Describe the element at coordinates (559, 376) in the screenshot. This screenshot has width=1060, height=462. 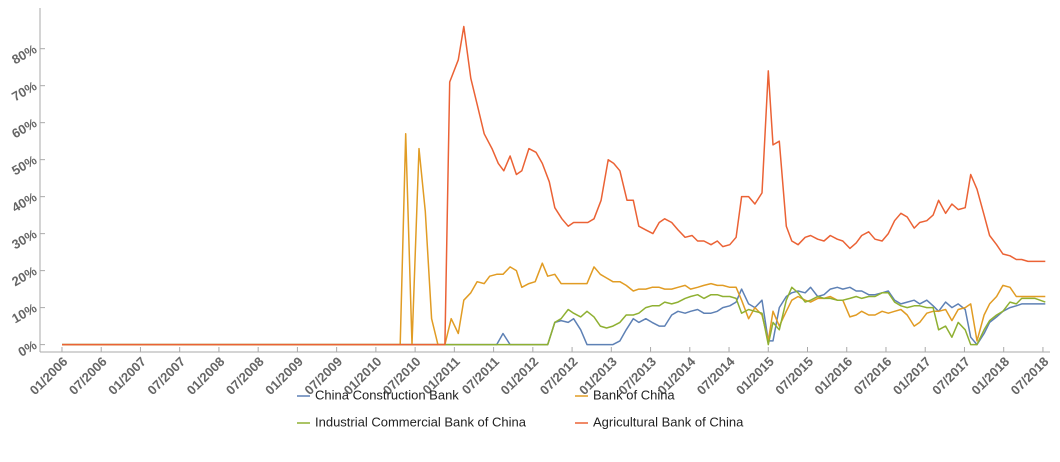
I see `x-tick-label: 07/2012` at that location.